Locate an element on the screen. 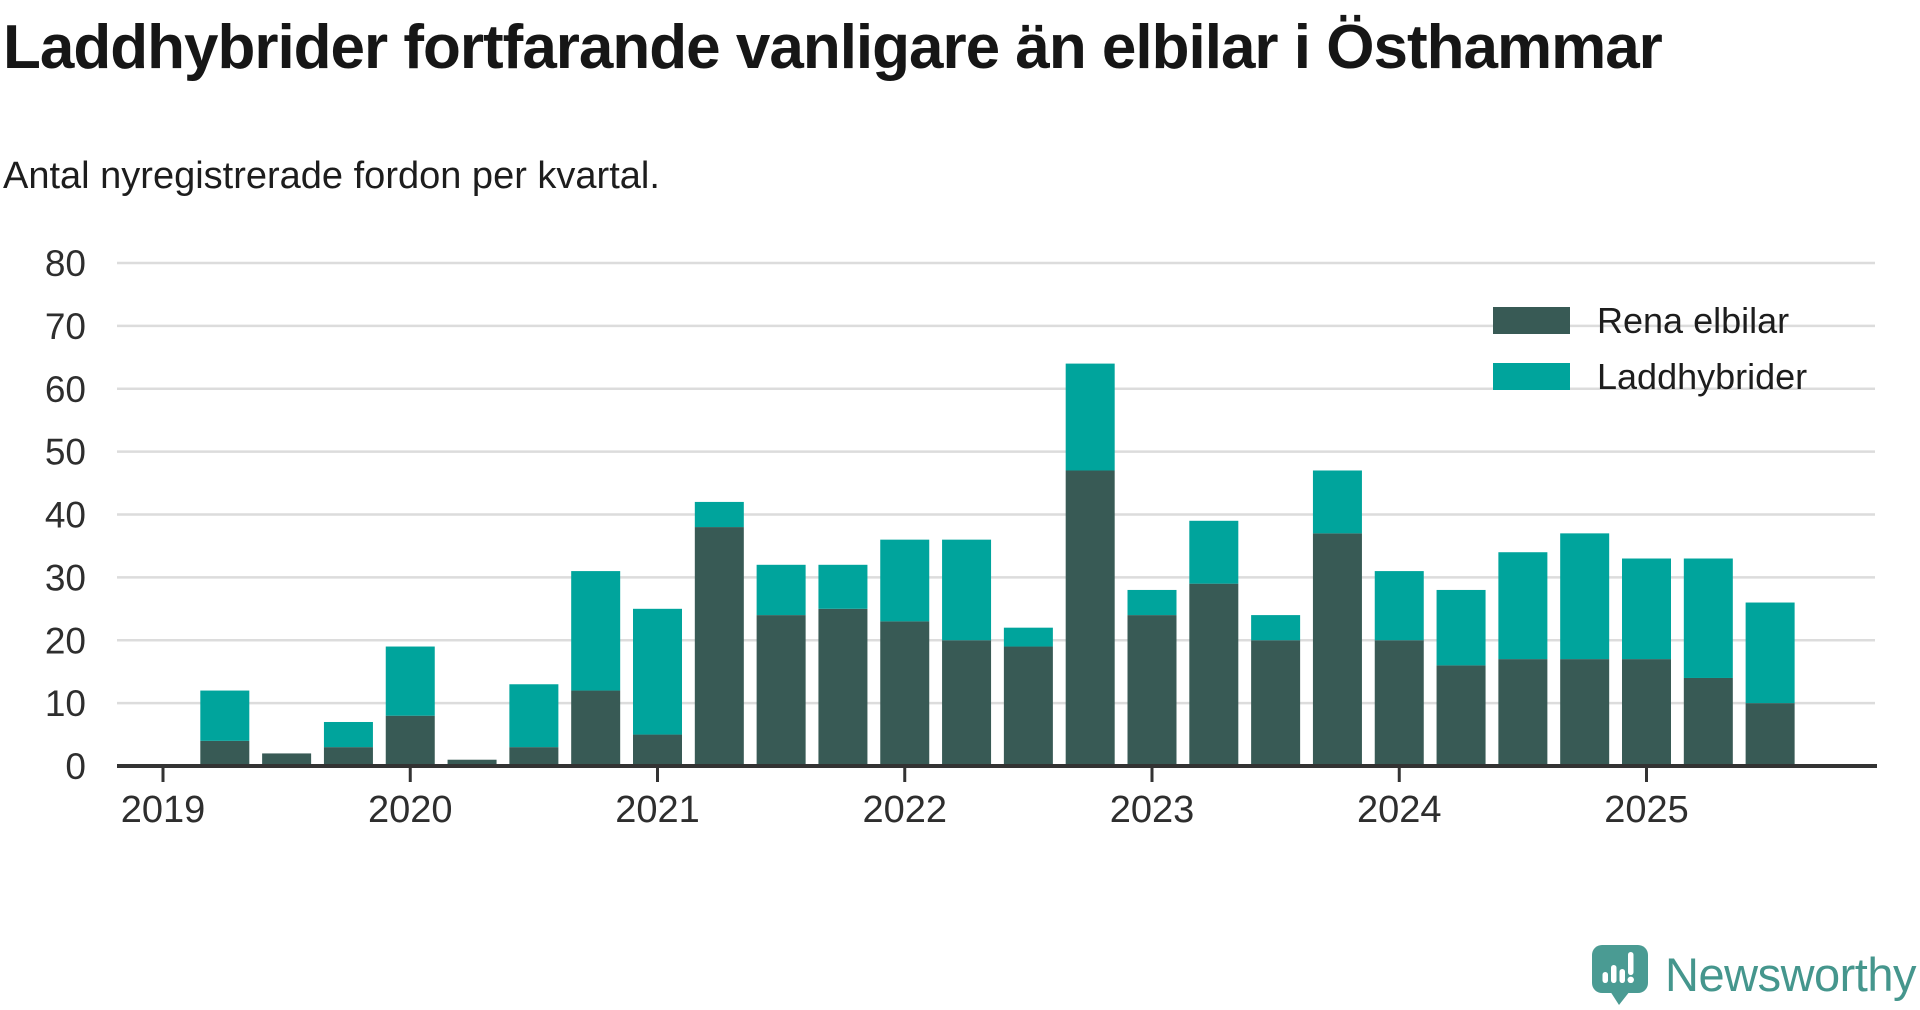 Image resolution: width=1920 pixels, height=1010 pixels. bar-2023-q1-rena-elbilar is located at coordinates (1152, 690).